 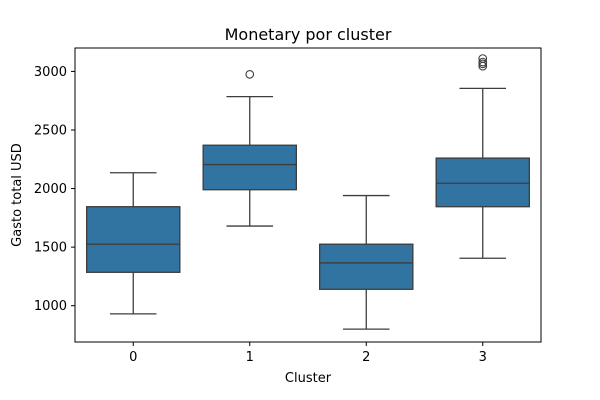 I want to click on x-tick-label: 3, so click(x=483, y=357).